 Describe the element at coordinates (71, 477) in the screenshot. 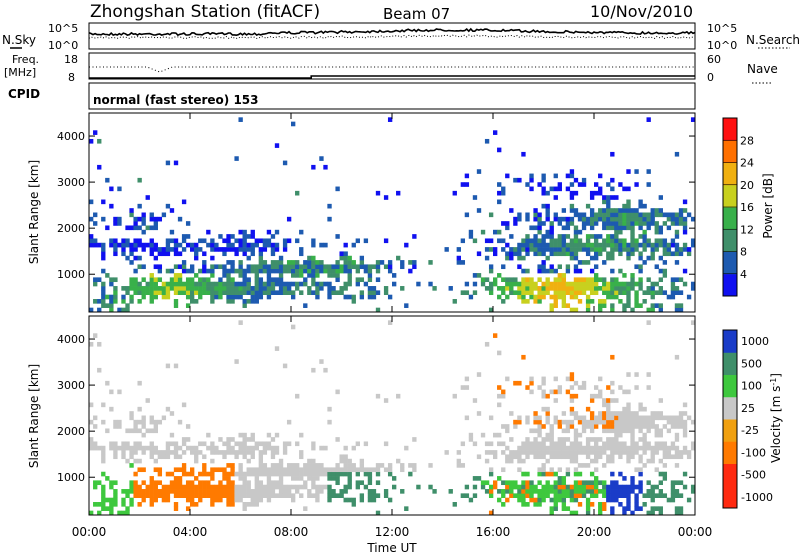

I see `y-tick-label: 1000` at that location.